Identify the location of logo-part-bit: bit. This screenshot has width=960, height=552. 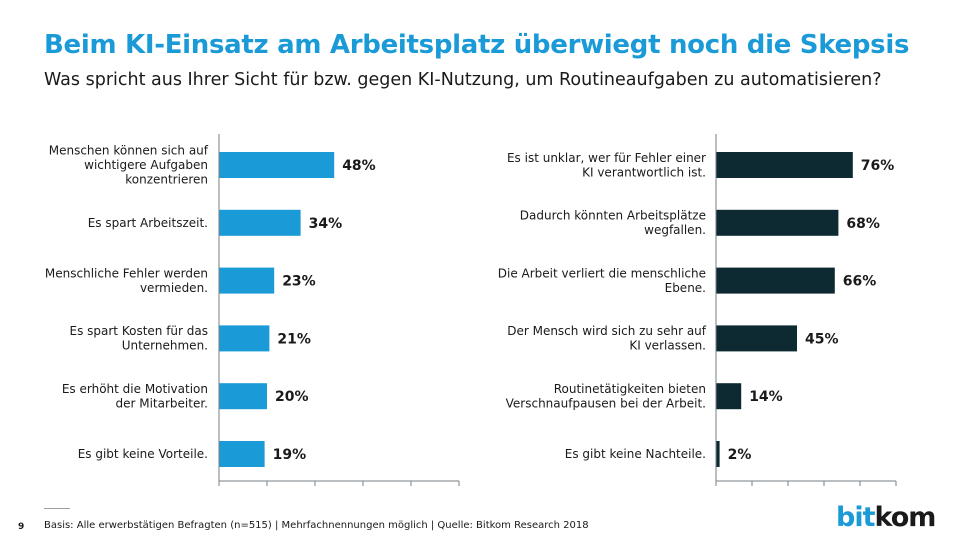
(855, 517).